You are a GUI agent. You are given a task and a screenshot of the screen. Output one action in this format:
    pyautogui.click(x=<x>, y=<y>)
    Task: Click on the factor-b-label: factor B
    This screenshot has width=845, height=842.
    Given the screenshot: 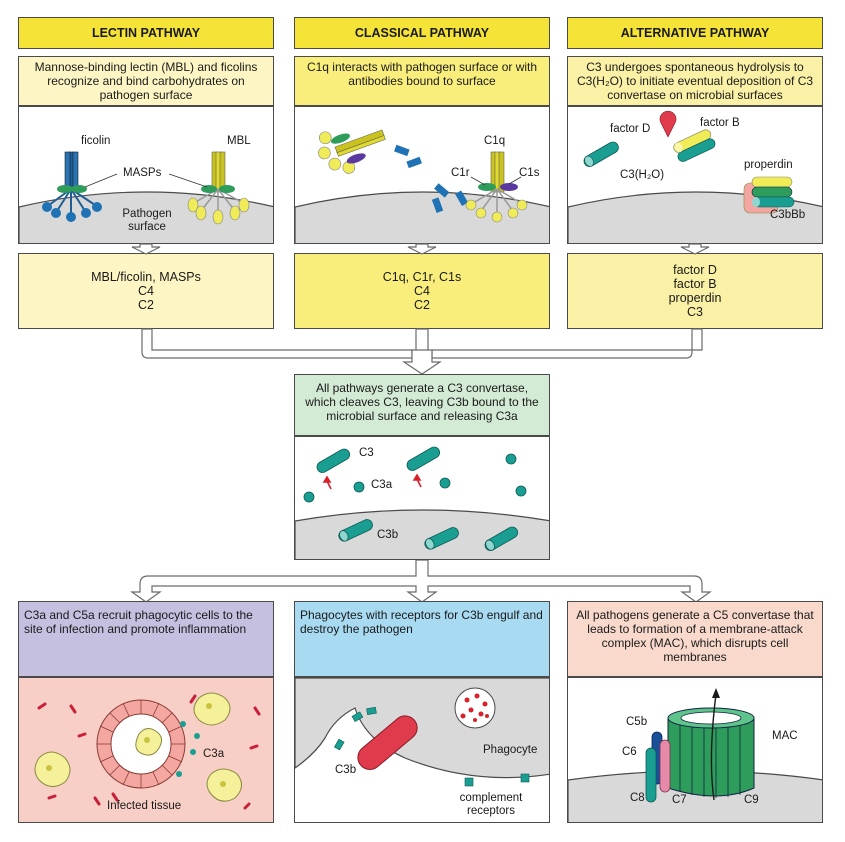 What is the action you would take?
    pyautogui.click(x=720, y=123)
    